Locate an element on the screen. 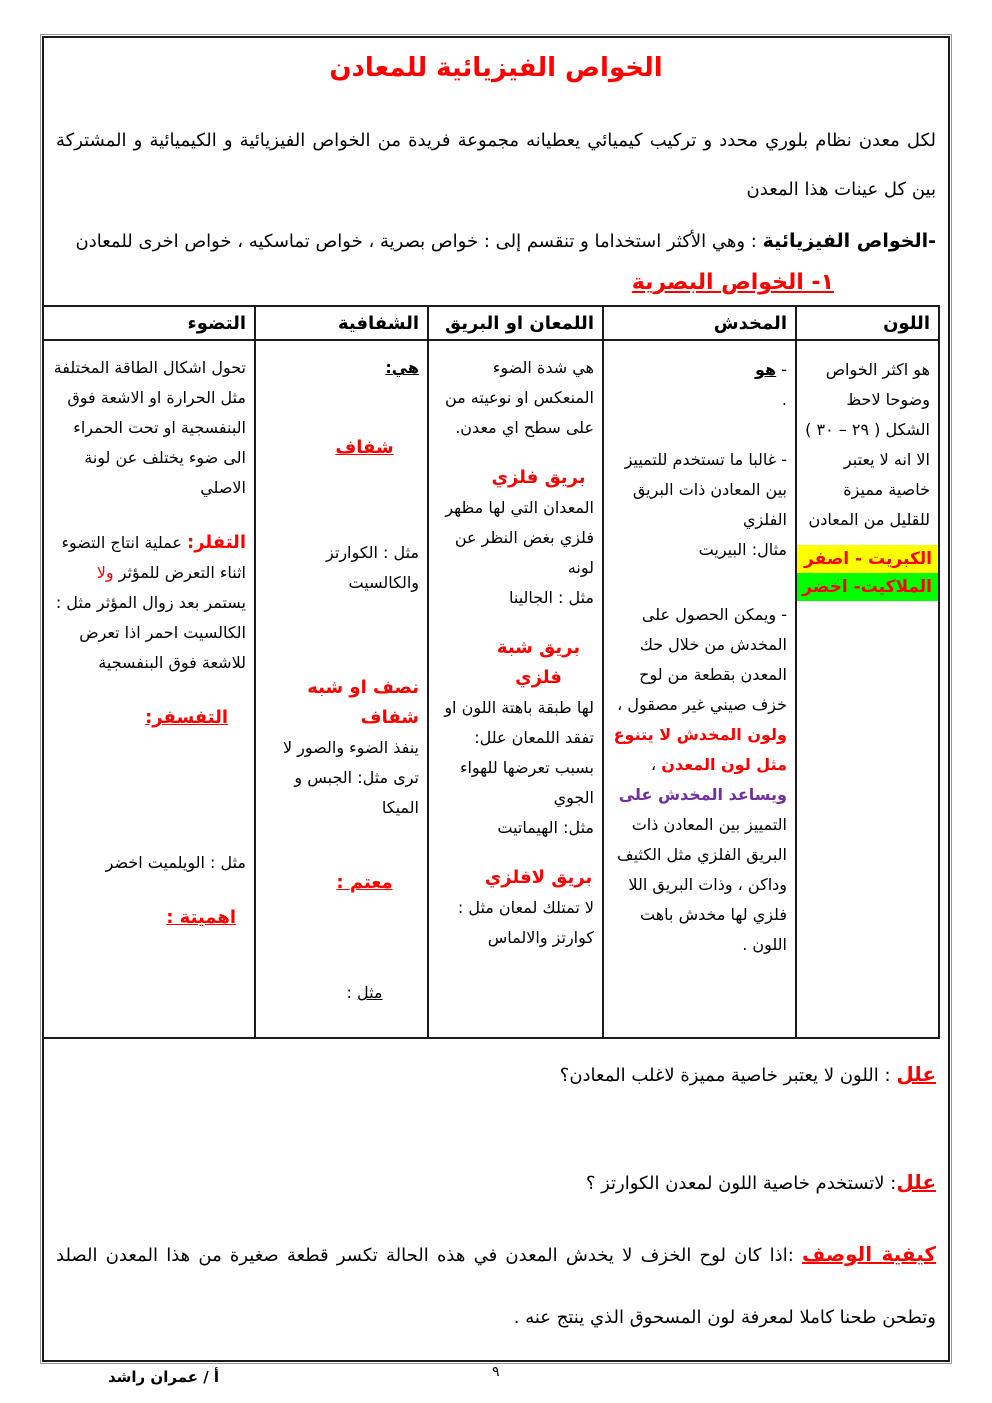  transparency-transparent-heading: شفاف is located at coordinates (364, 448).